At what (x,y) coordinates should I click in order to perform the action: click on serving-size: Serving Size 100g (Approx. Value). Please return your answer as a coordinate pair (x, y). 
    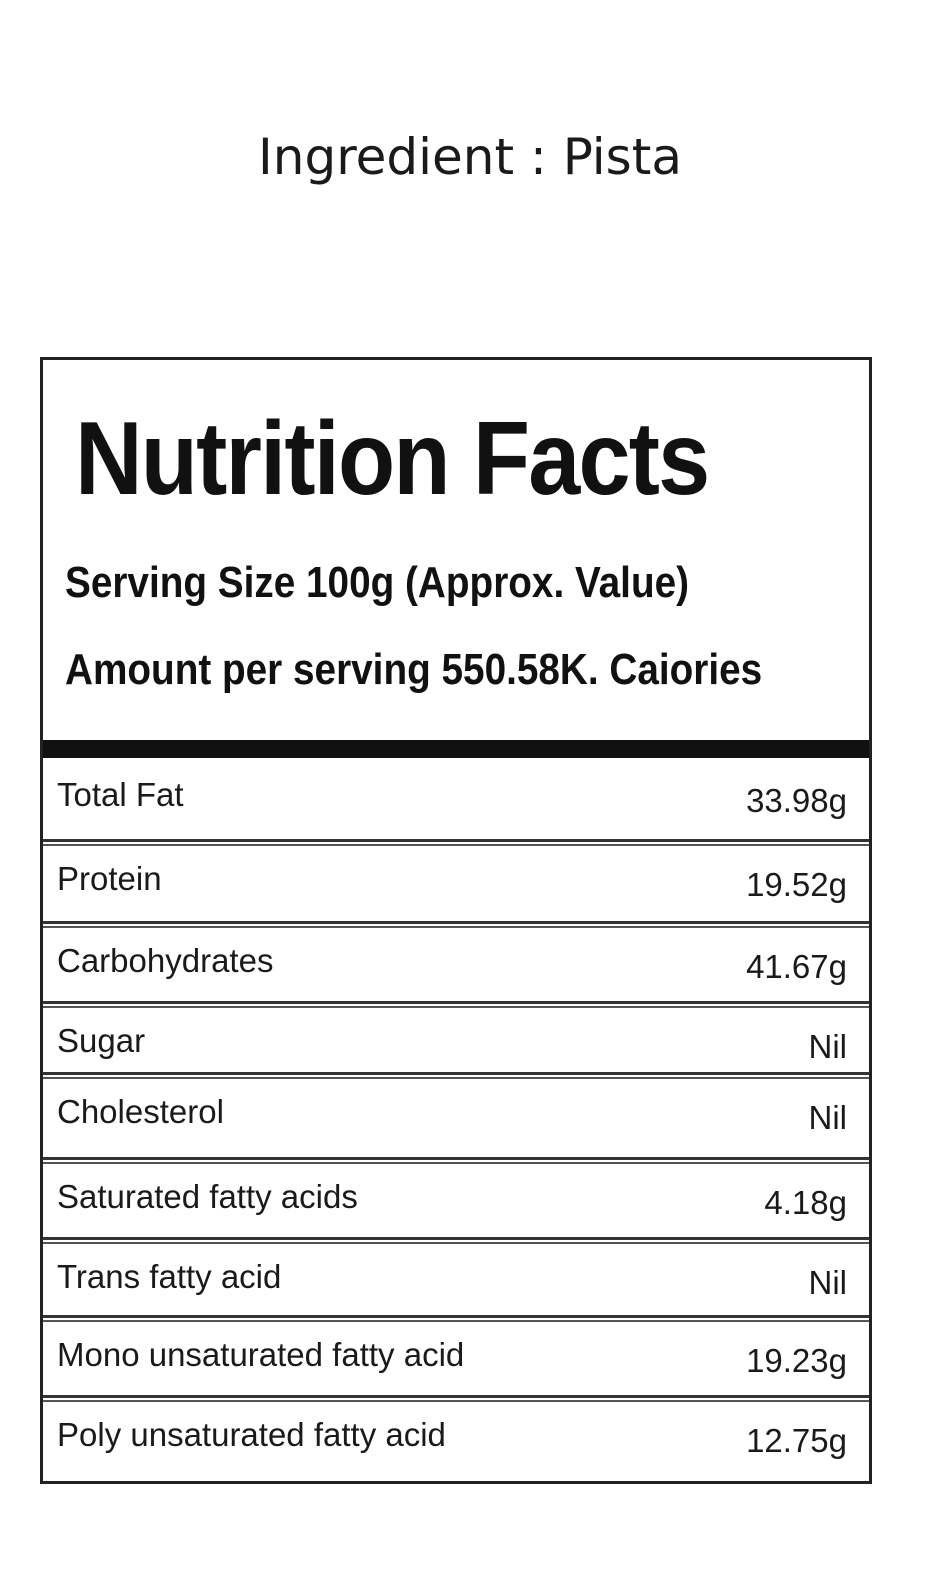
    Looking at the image, I should click on (377, 582).